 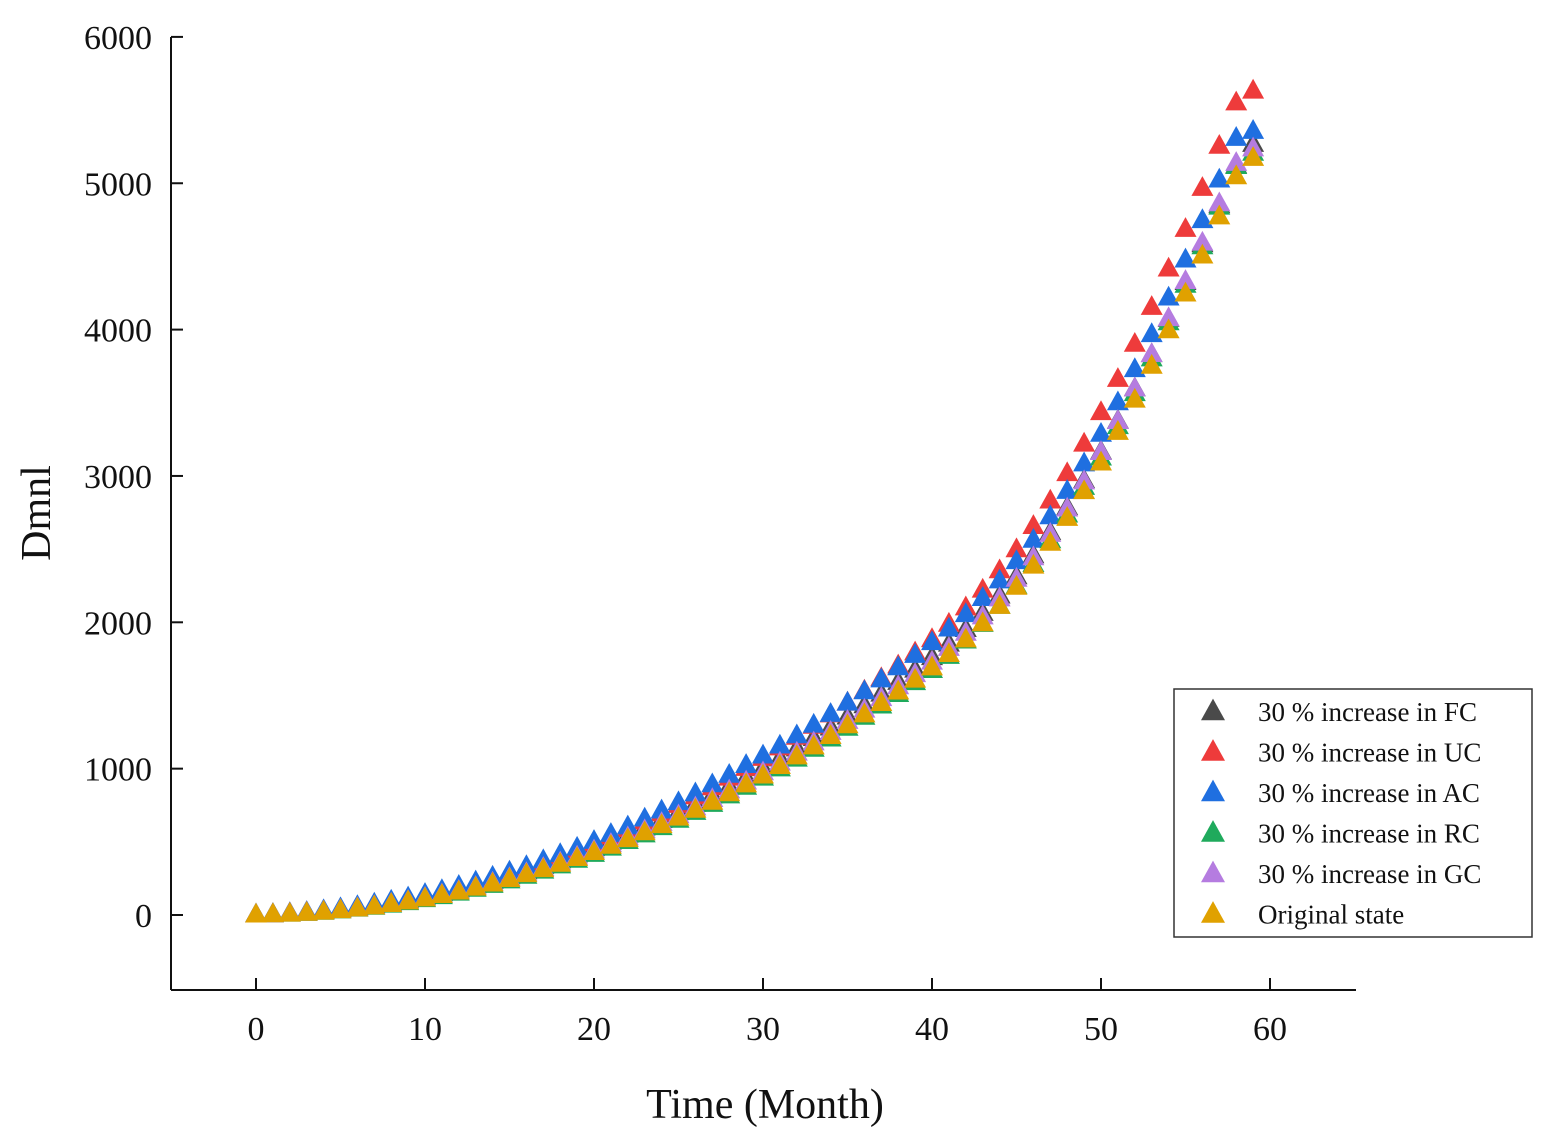 I want to click on y-ticks: 0 1000 2000 3000 4000 5000 6000, so click(x=133, y=477).